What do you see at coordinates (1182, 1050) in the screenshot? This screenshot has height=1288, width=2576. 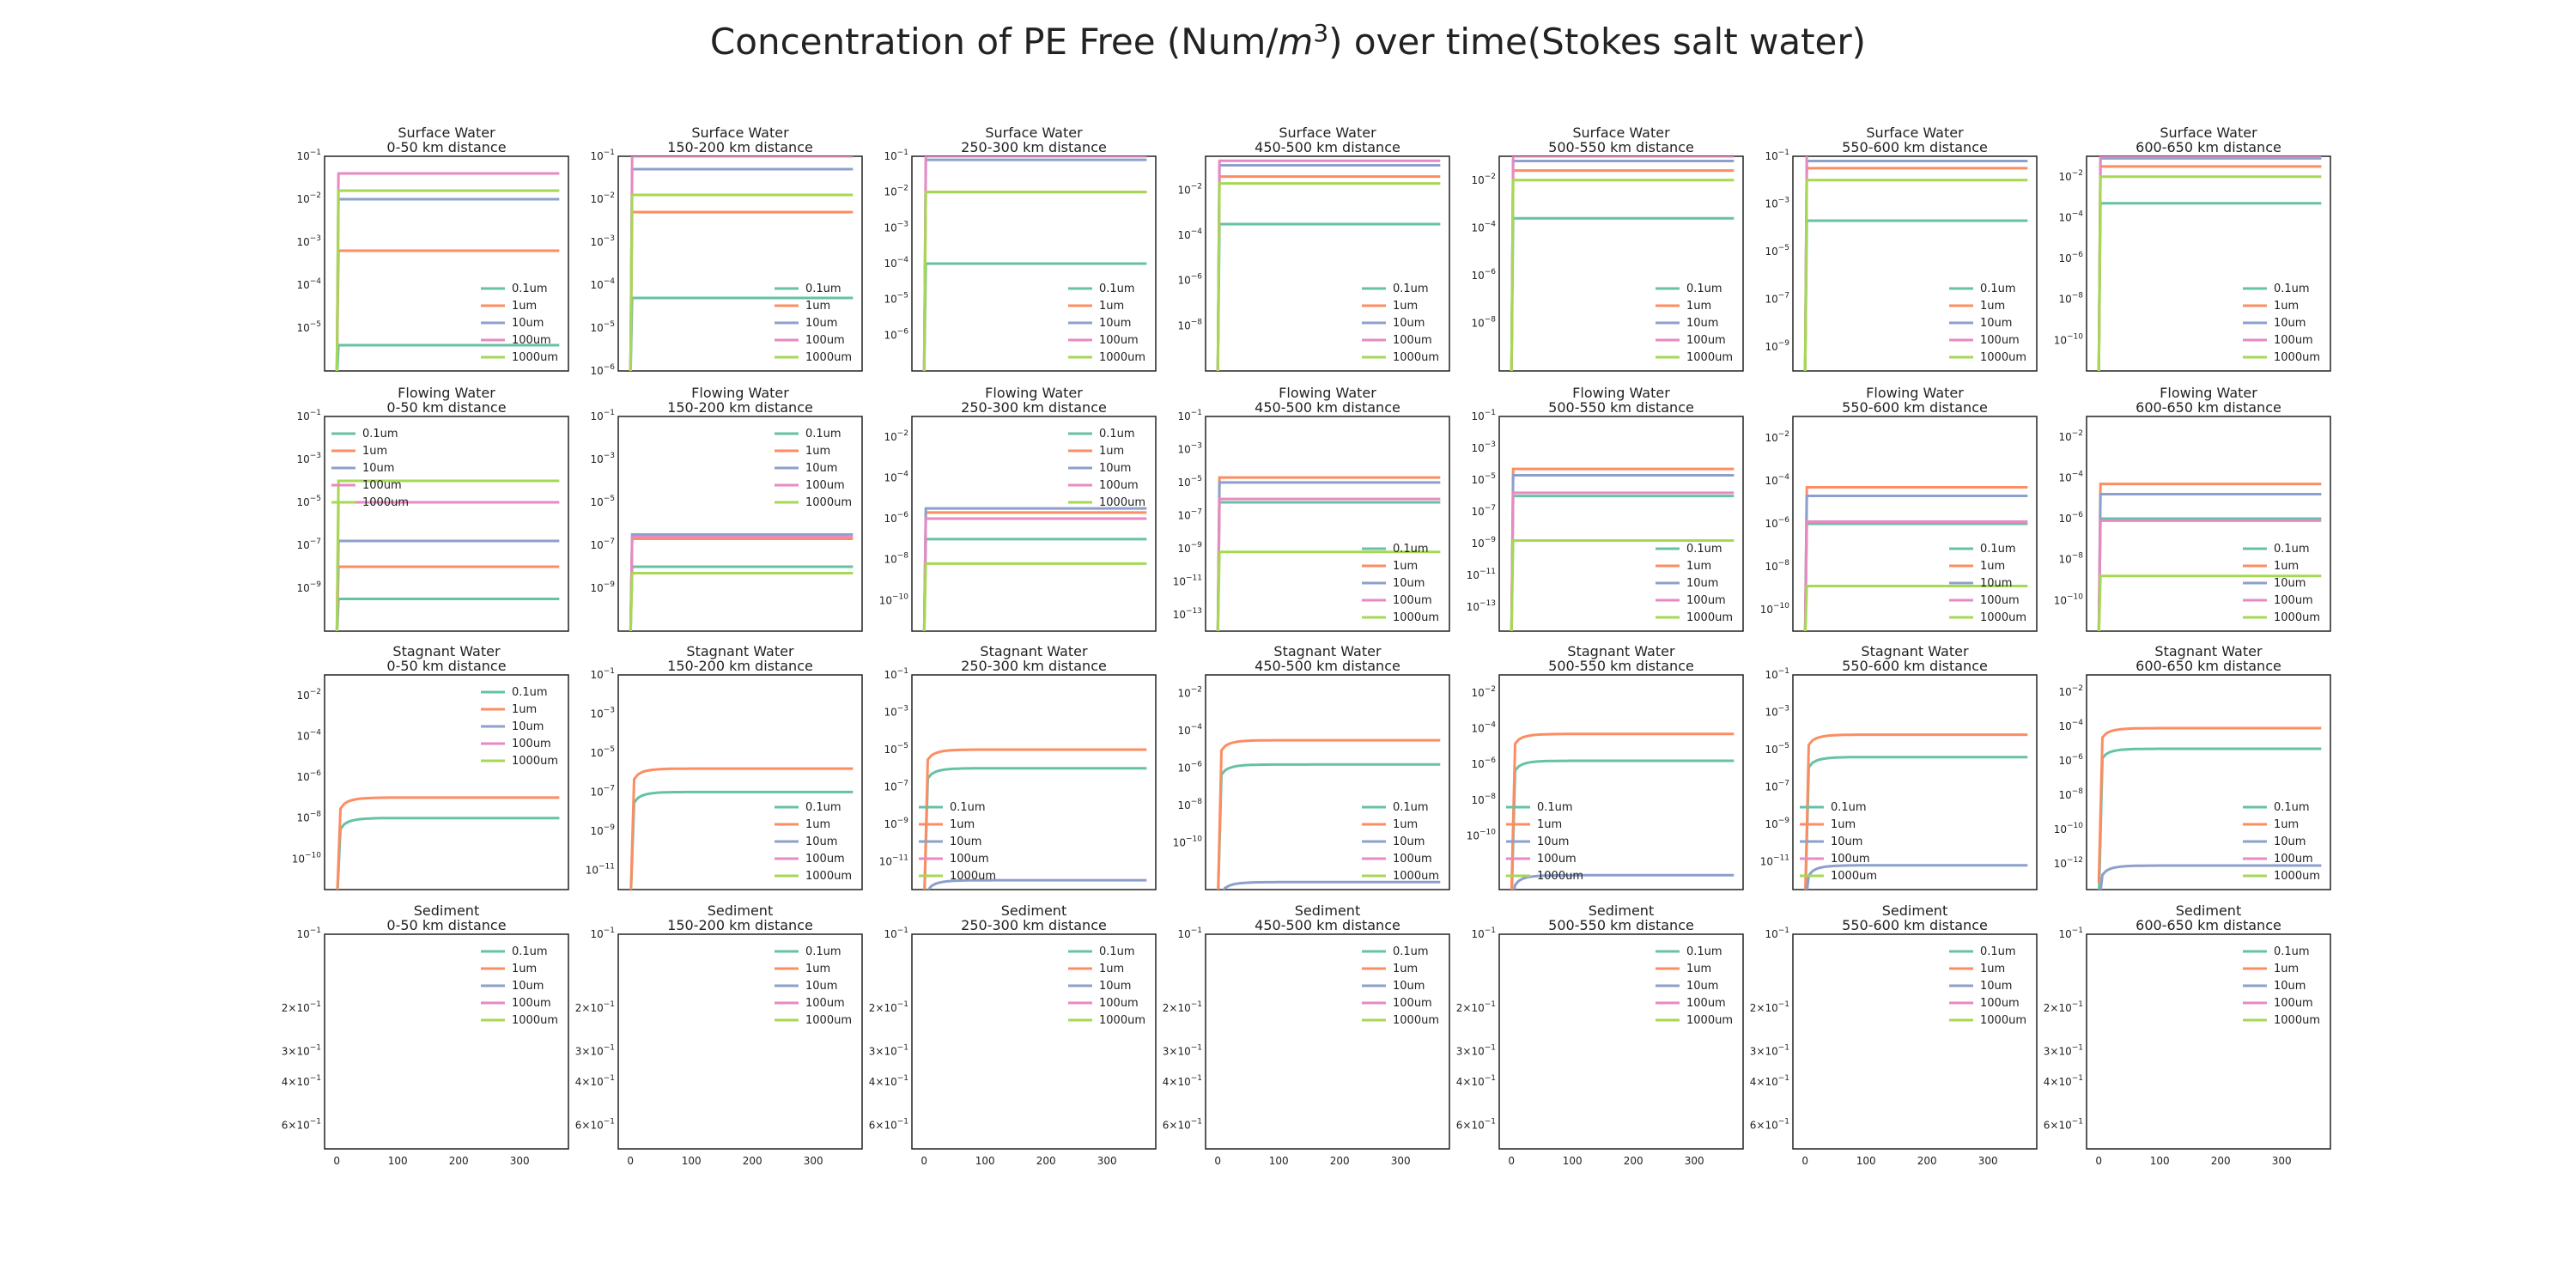 I see `y-tick-label: 3×10⁻¹` at bounding box center [1182, 1050].